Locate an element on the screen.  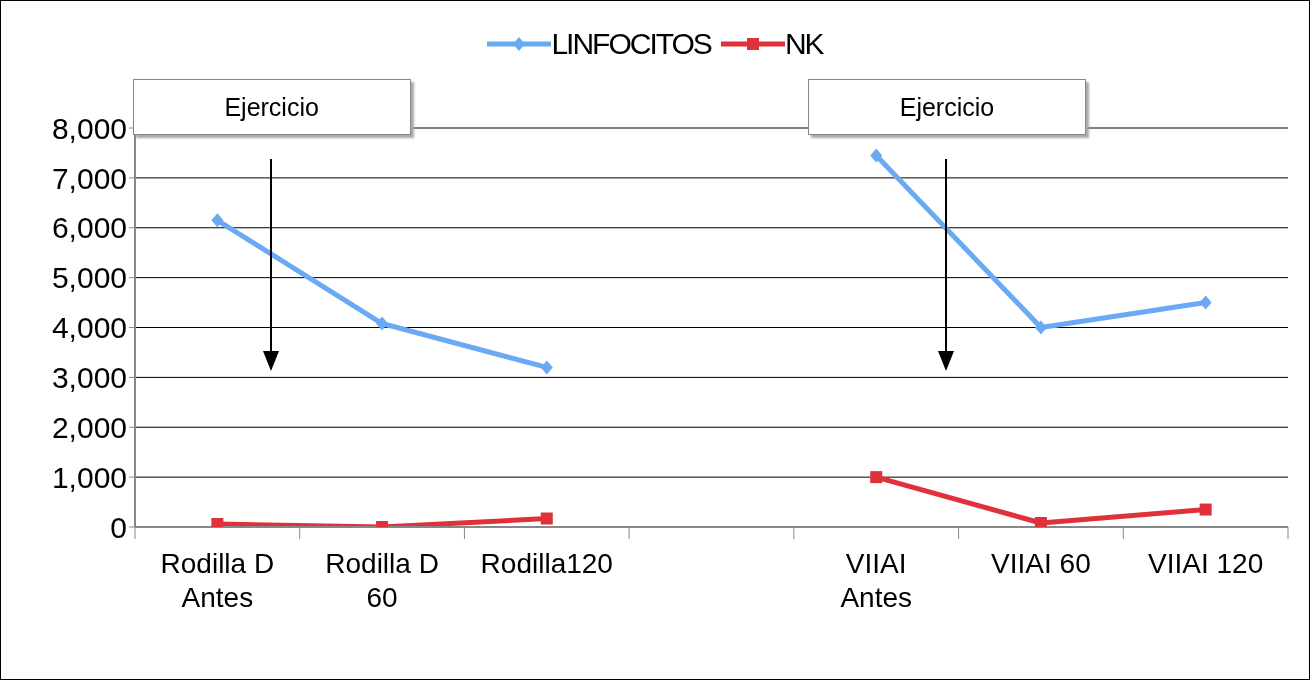
legend-label: LINFOCITOS is located at coordinates (631, 44).